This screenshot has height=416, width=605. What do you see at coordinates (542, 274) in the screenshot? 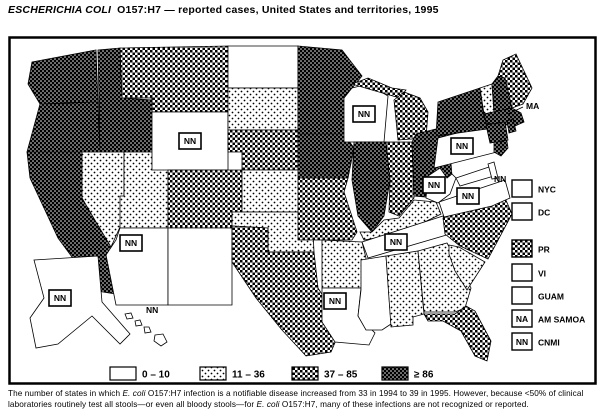
I see `territory-label-vi: VI` at bounding box center [542, 274].